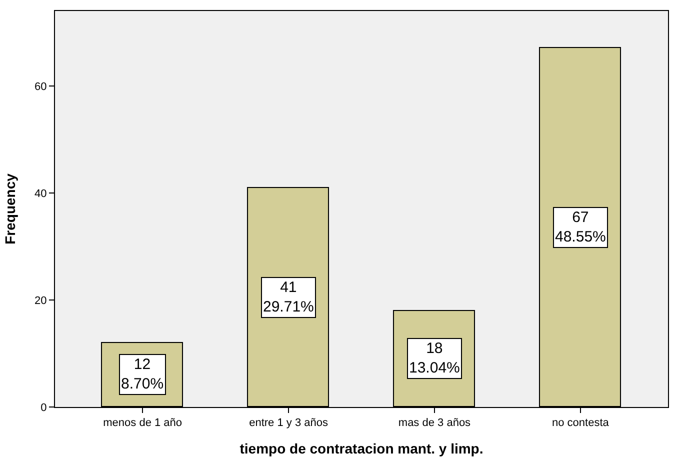 Image resolution: width=683 pixels, height=464 pixels. What do you see at coordinates (581, 423) in the screenshot?
I see `x-tick-label: no contesta` at bounding box center [581, 423].